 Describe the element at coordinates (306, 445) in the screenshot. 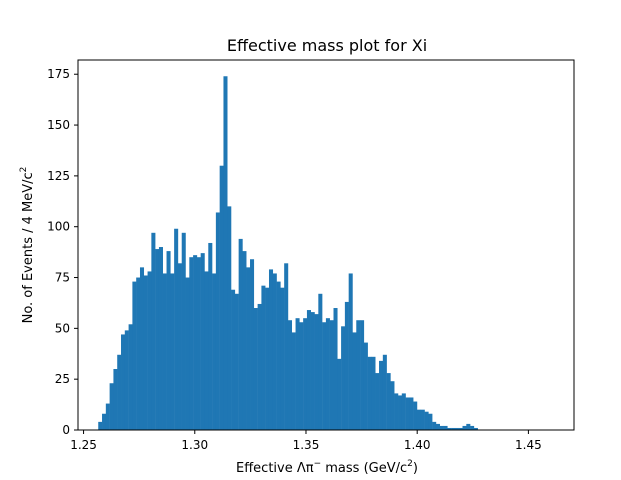

I see `x-tick-label: 1.35` at that location.